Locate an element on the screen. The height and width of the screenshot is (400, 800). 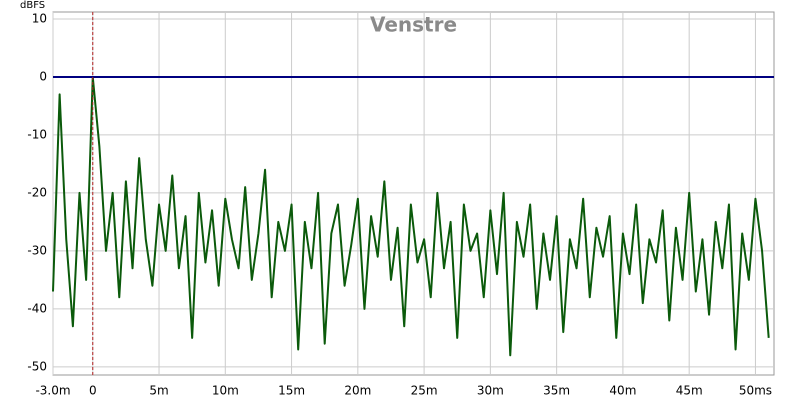
y-tick-label: -50 is located at coordinates (37, 366).